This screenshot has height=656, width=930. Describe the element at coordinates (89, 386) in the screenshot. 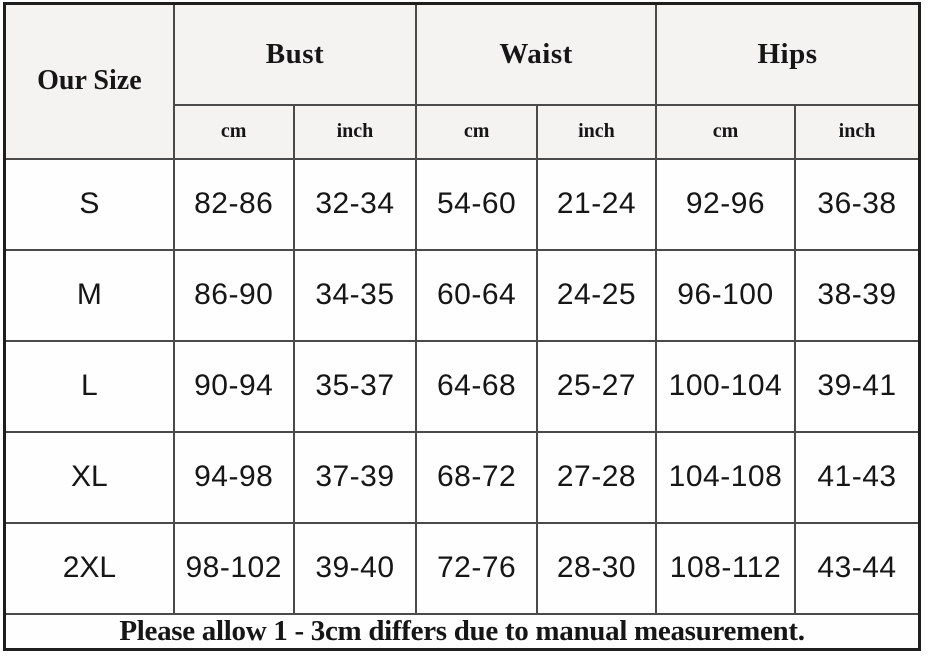

I see `size-cell: L` at that location.